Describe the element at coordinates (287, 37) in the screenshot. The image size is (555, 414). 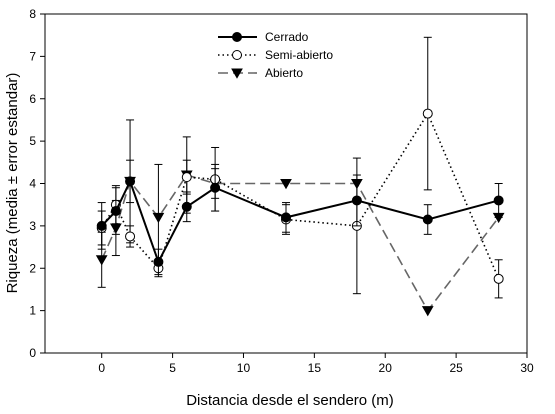
I see `legend-label: Cerrado` at that location.